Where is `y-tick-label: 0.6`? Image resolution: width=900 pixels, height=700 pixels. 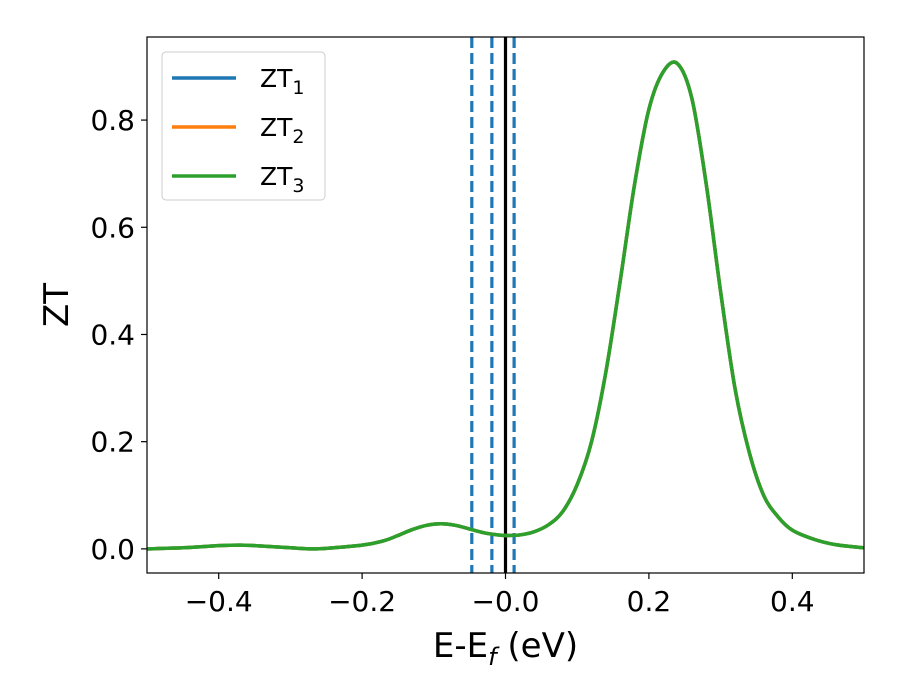
y-tick-label: 0.6 is located at coordinates (112, 227).